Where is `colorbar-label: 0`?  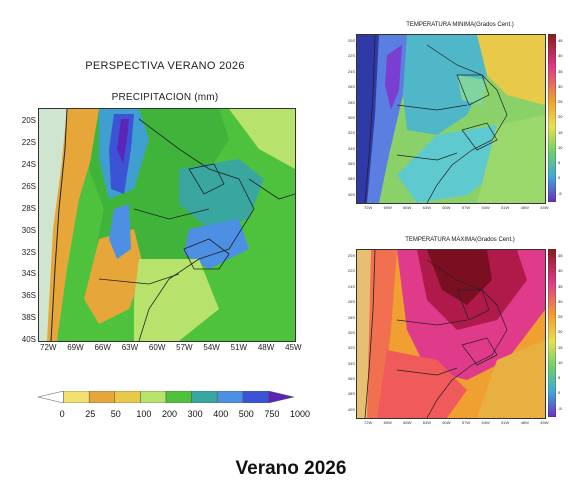 colorbar-label: 0 is located at coordinates (62, 414).